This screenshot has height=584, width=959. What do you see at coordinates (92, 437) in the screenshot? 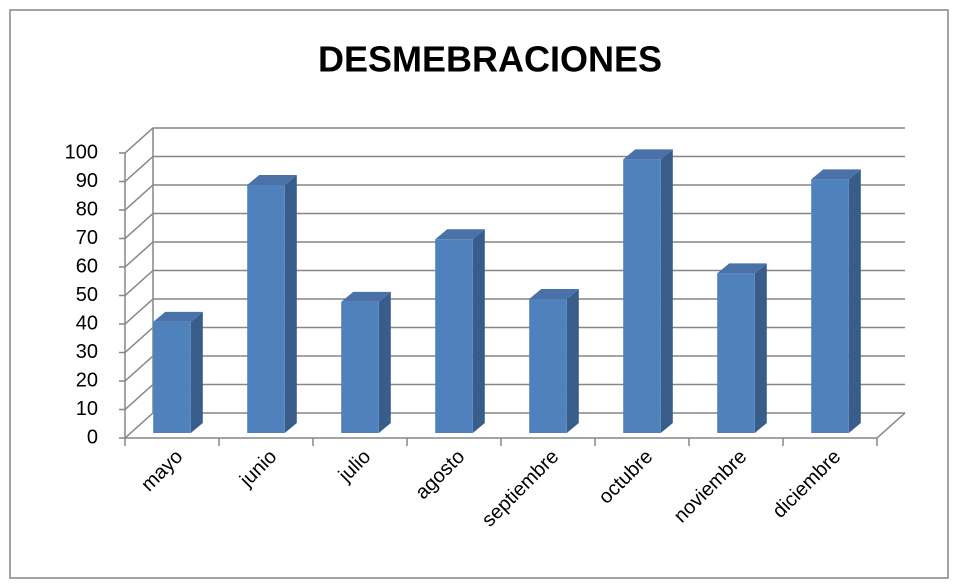
I see `y-tick-label: 0` at bounding box center [92, 437].